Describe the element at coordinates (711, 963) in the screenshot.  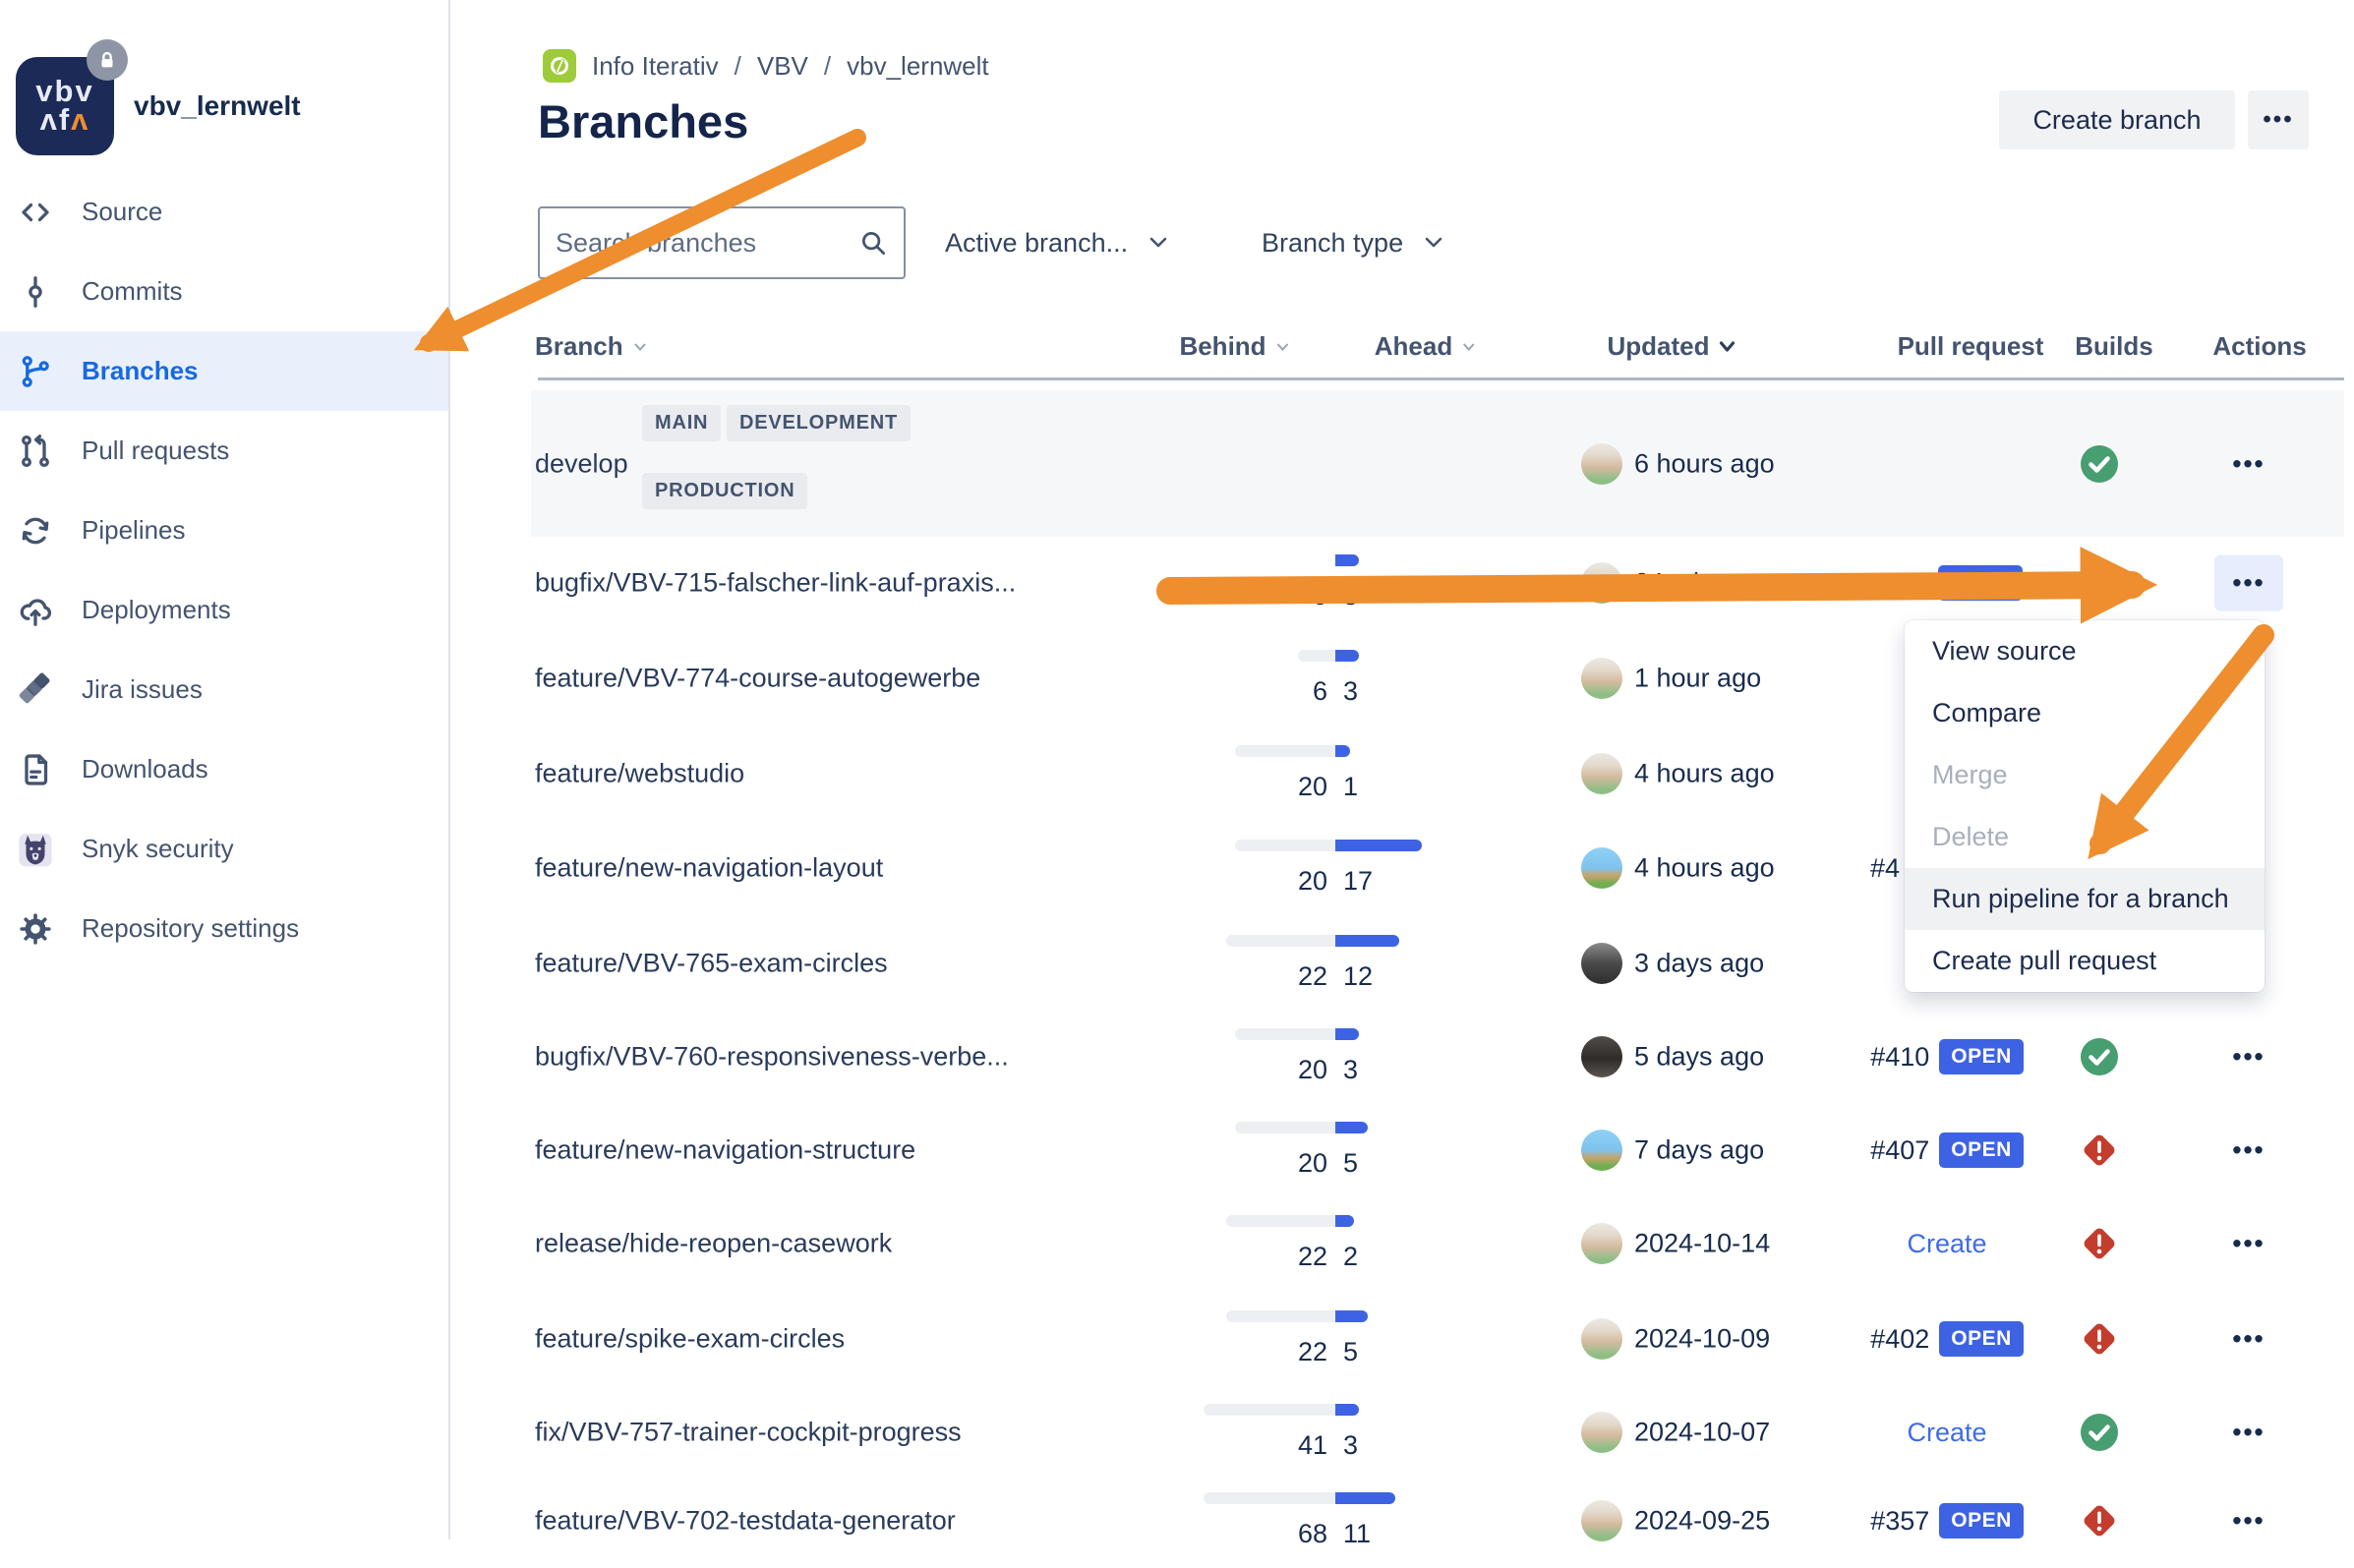
I see `branch-name-link: feature/VBV-765-exam-circles` at that location.